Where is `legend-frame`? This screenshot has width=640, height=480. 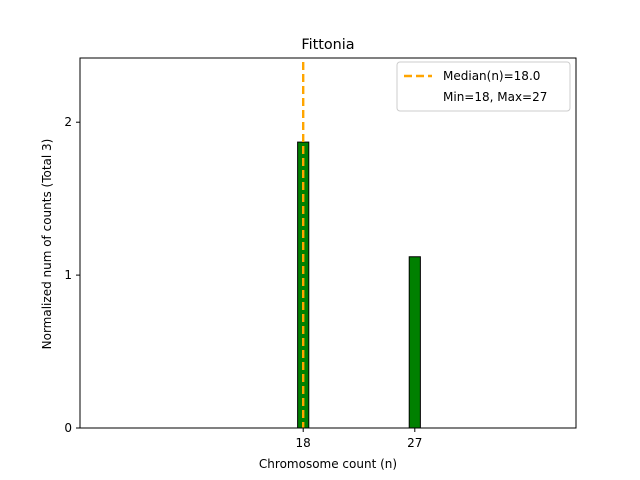
legend-frame is located at coordinates (483, 86).